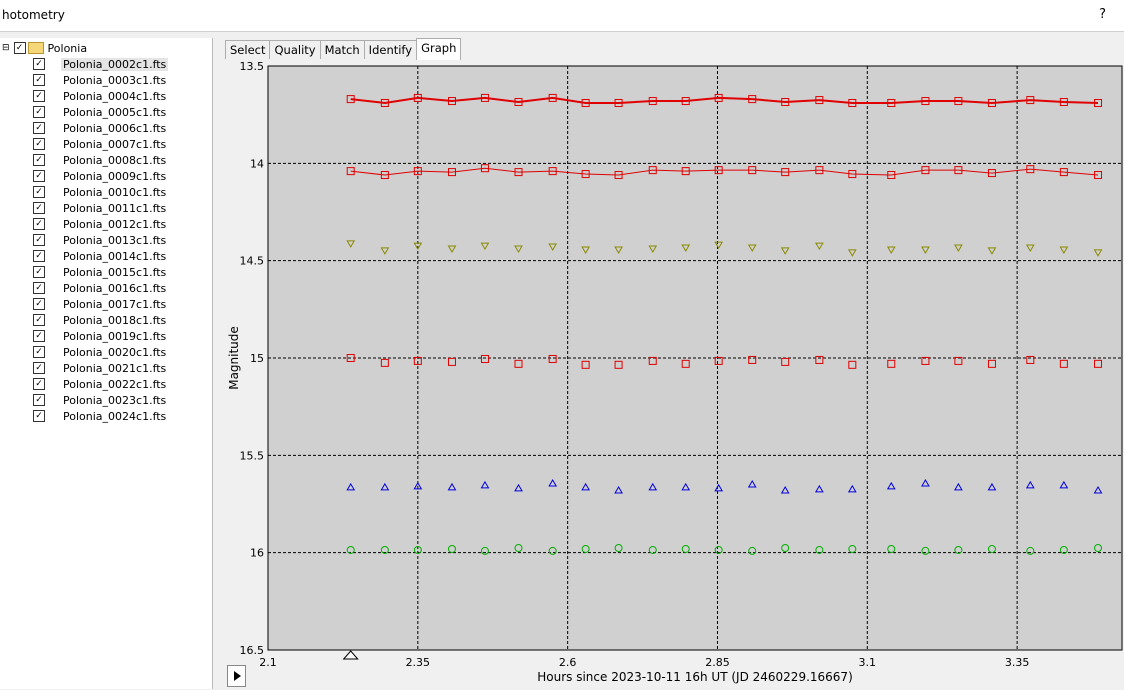 This screenshot has width=1124, height=690. Describe the element at coordinates (115, 352) in the screenshot. I see `file-name: Polonia_0020c1.fts` at that location.